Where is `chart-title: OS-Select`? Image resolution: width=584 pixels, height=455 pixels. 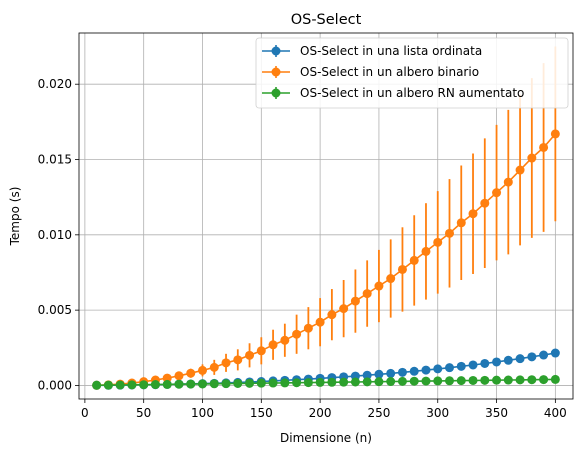
chart-title: OS-Select is located at coordinates (326, 20).